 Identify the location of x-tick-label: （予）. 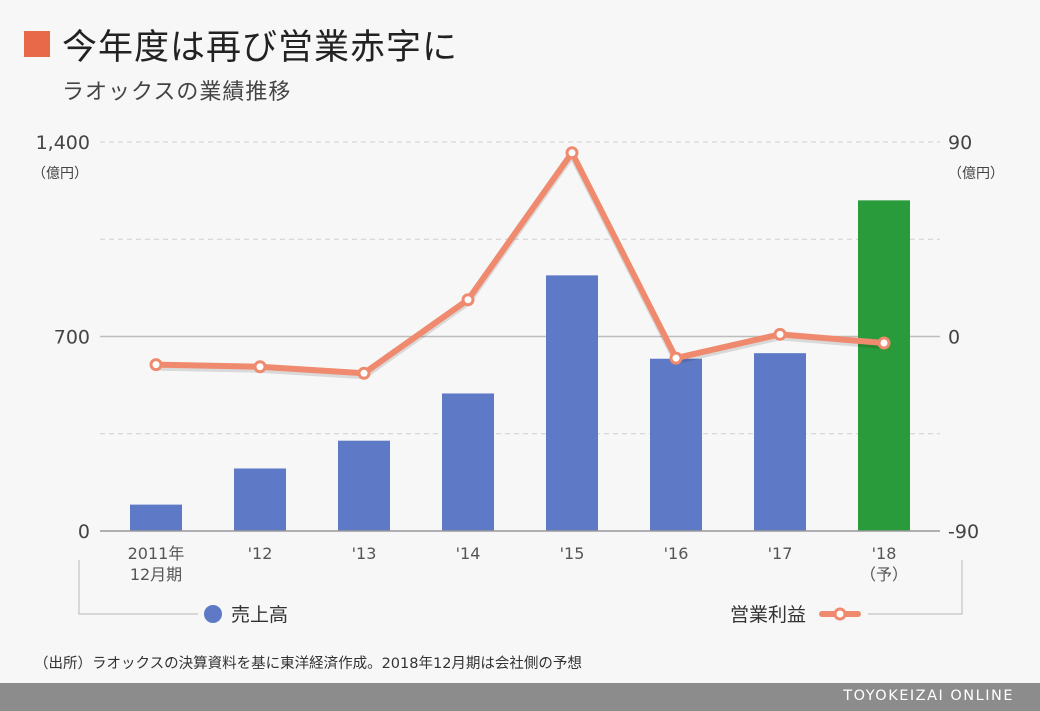
(884, 574).